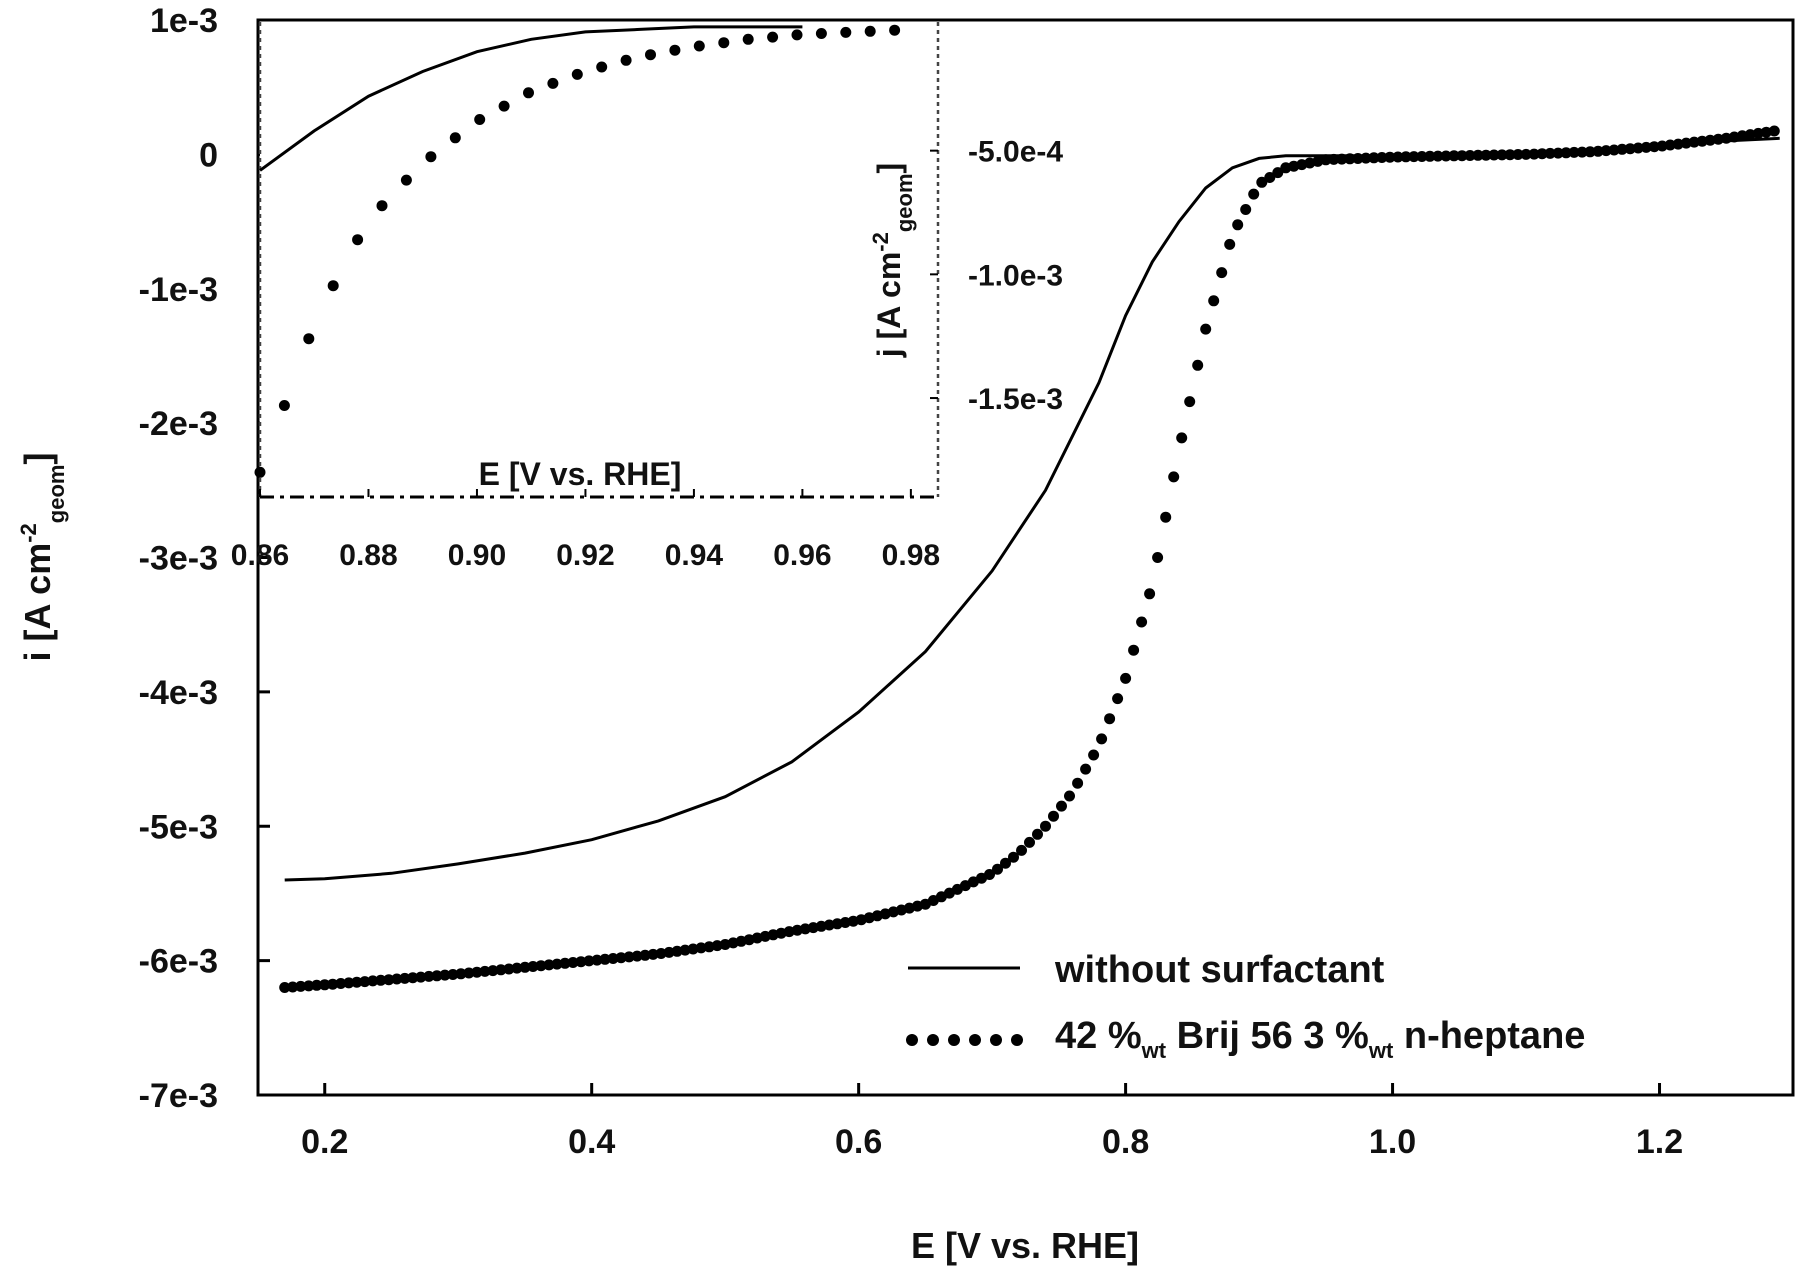  What do you see at coordinates (324, 1142) in the screenshot?
I see `main-x-tick-label-0: 0.2` at bounding box center [324, 1142].